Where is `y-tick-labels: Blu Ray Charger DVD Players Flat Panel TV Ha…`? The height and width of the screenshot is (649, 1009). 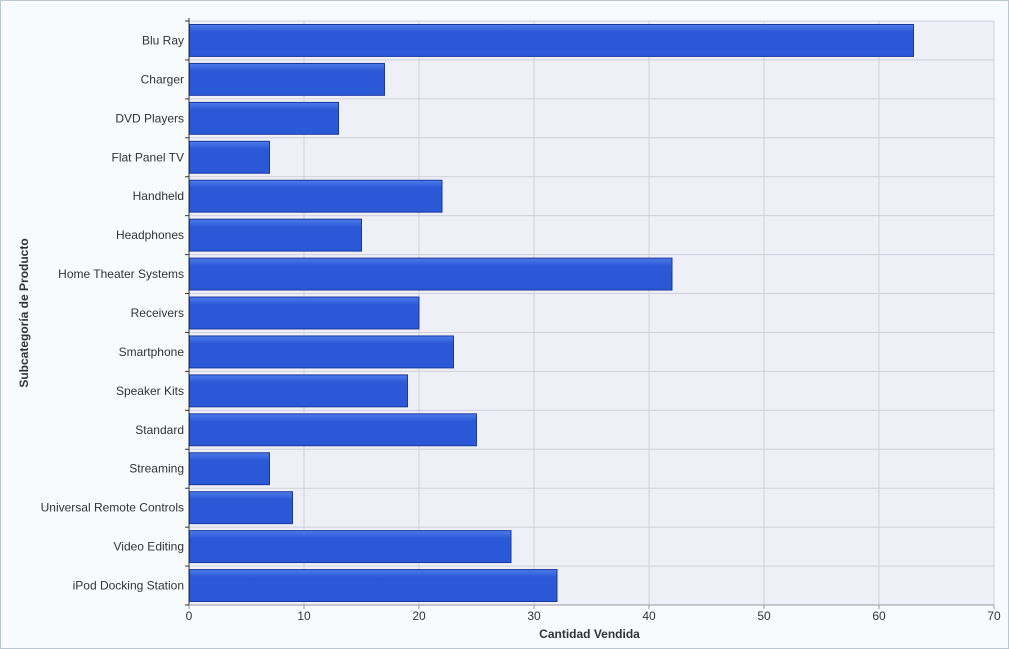 y-tick-labels: Blu Ray Charger DVD Players Flat Panel TV Ha… is located at coordinates (113, 312).